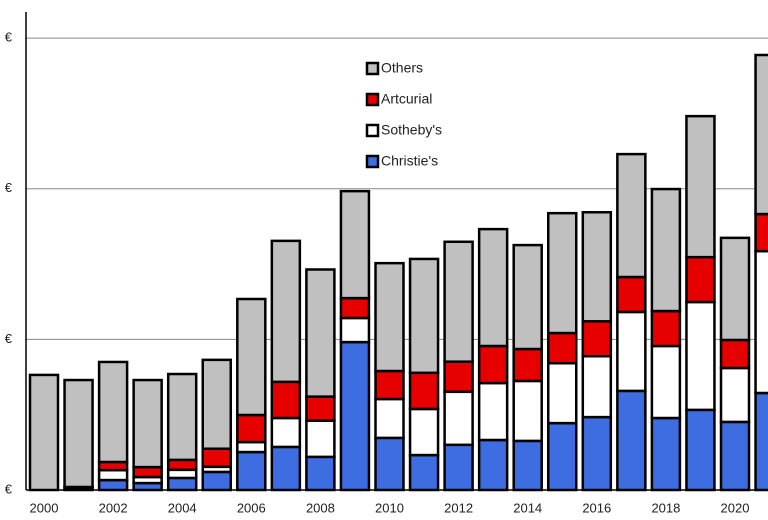  I want to click on x-tick-label: 2020, so click(735, 507).